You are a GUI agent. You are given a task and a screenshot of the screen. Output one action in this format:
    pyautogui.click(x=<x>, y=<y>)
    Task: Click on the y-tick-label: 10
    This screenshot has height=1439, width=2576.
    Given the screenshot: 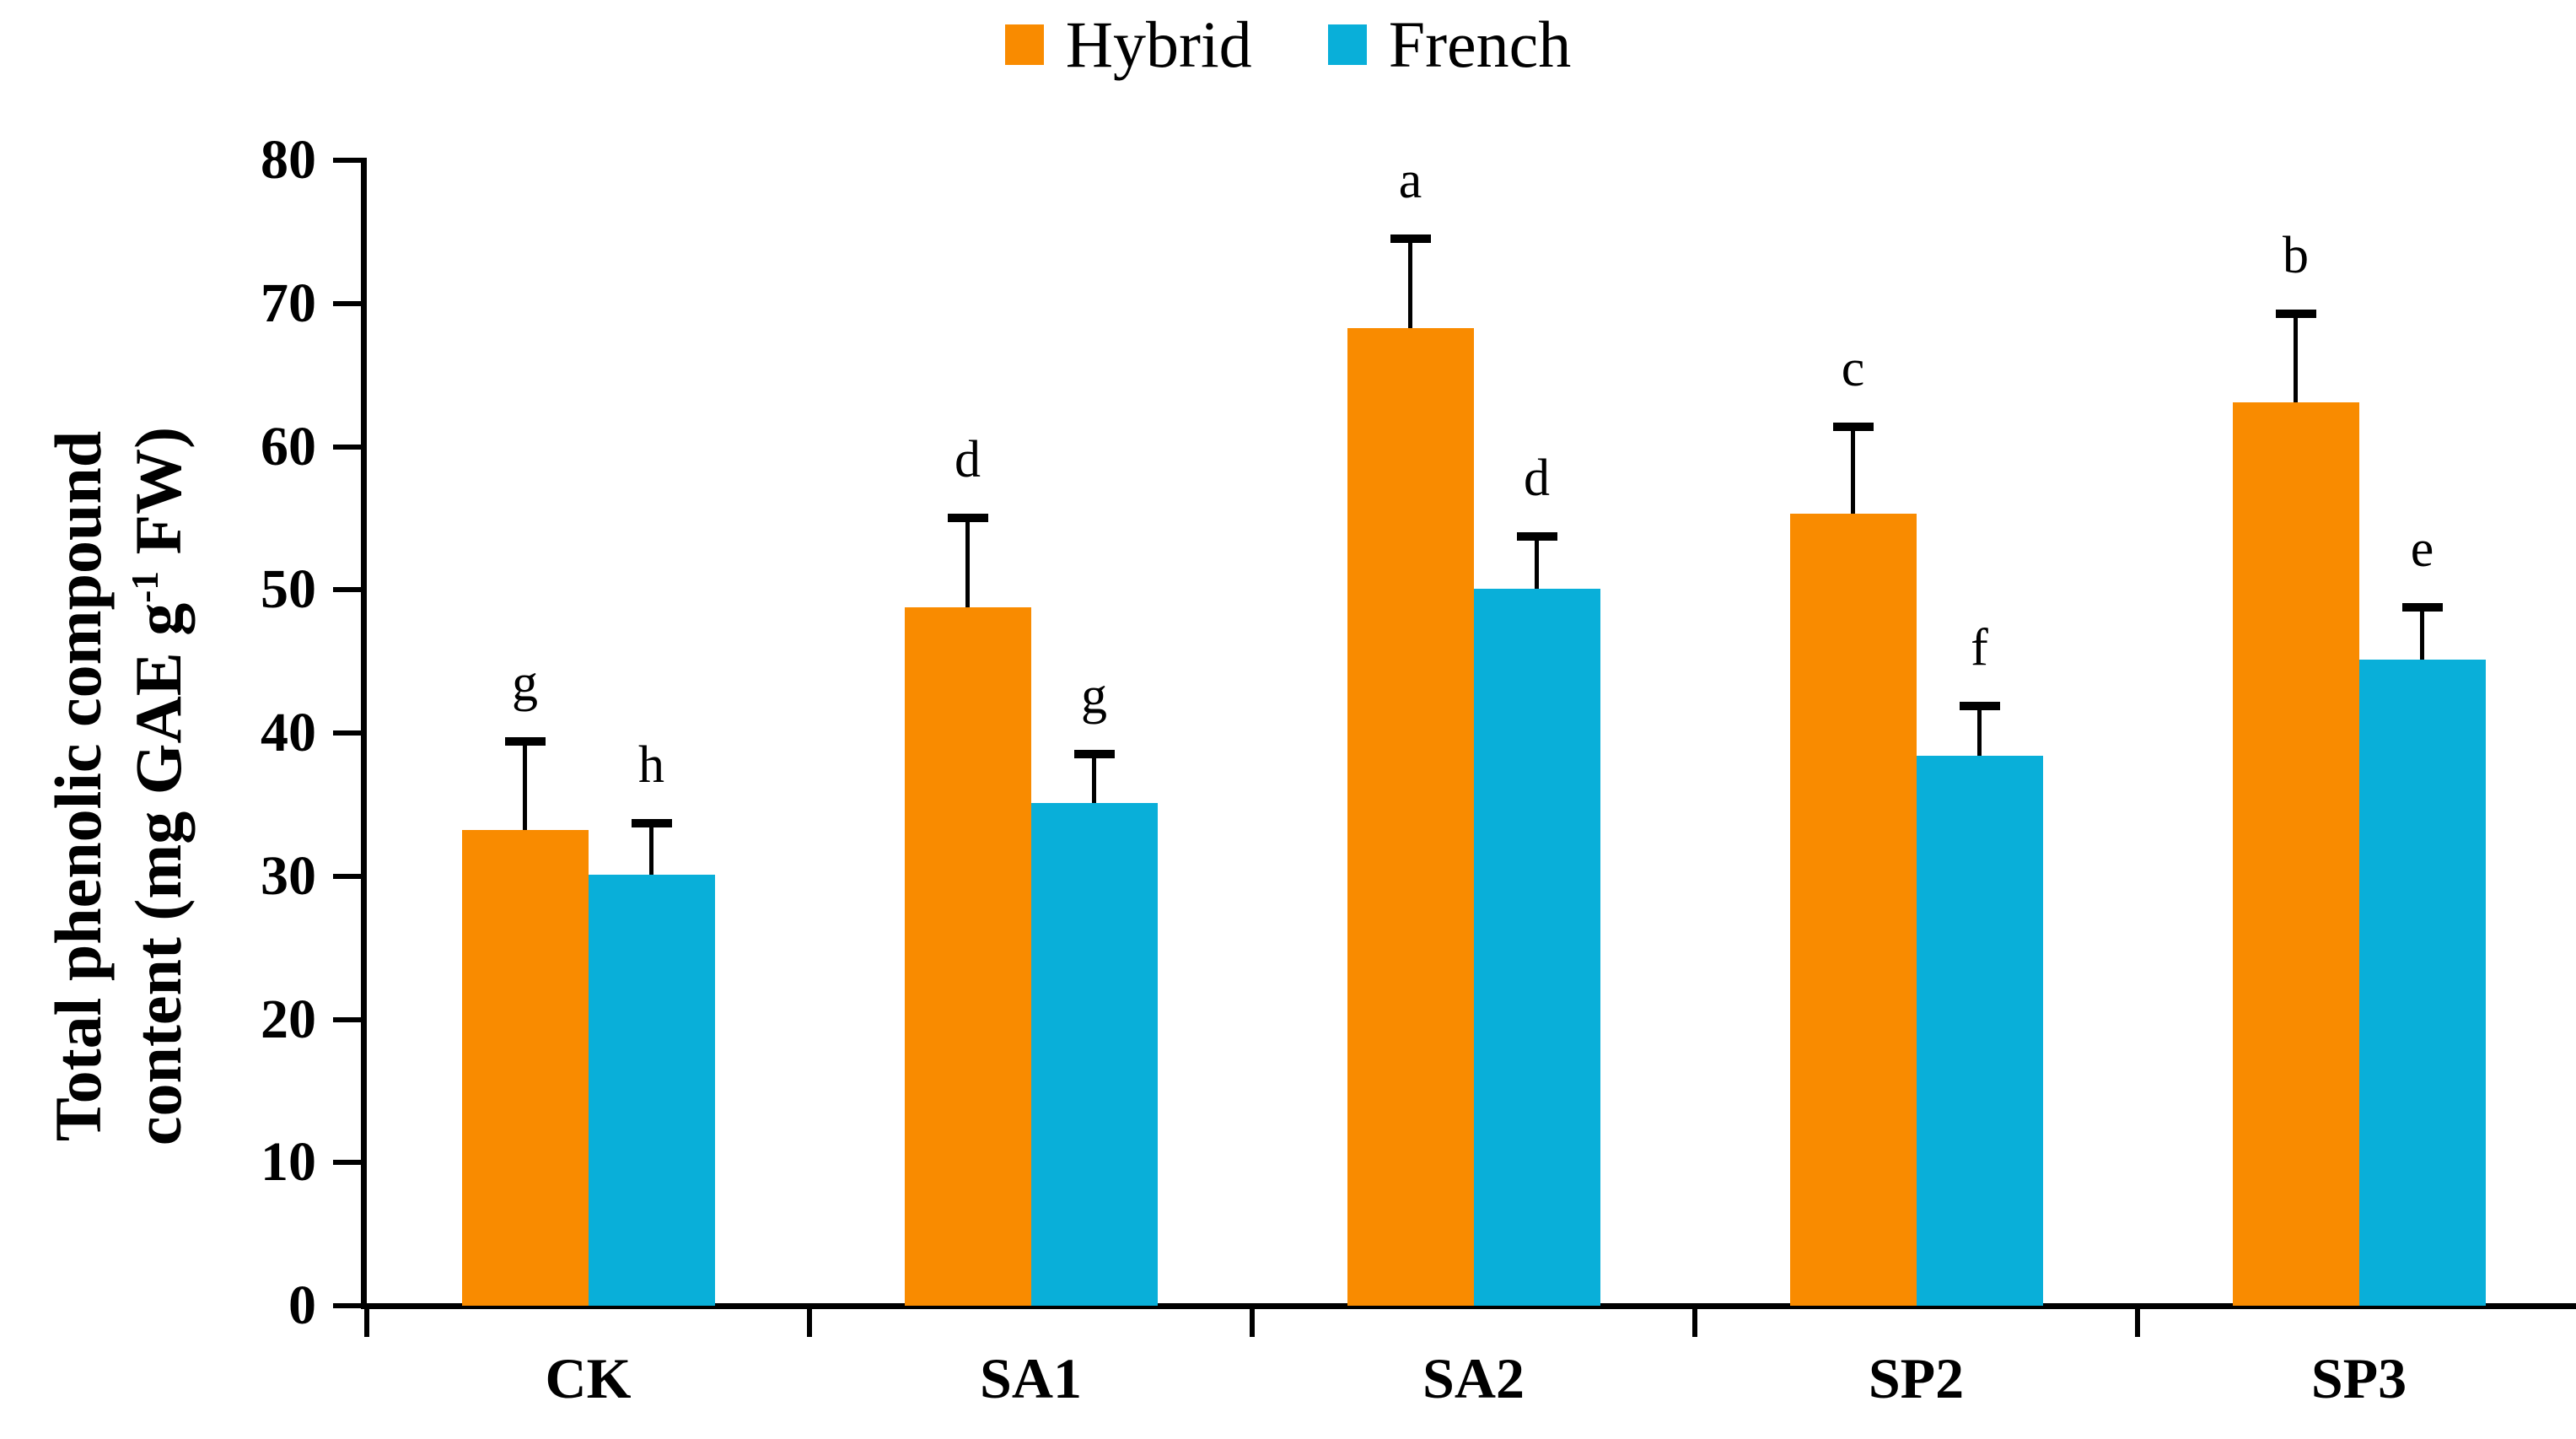 What is the action you would take?
    pyautogui.click(x=288, y=1162)
    